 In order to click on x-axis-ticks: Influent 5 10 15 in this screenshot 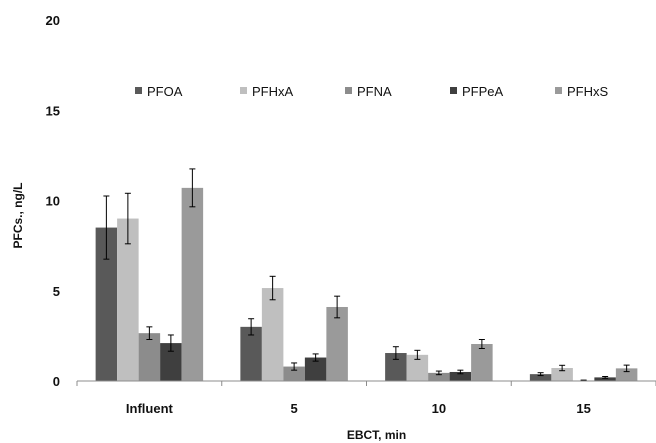, I will do `click(366, 398)`.